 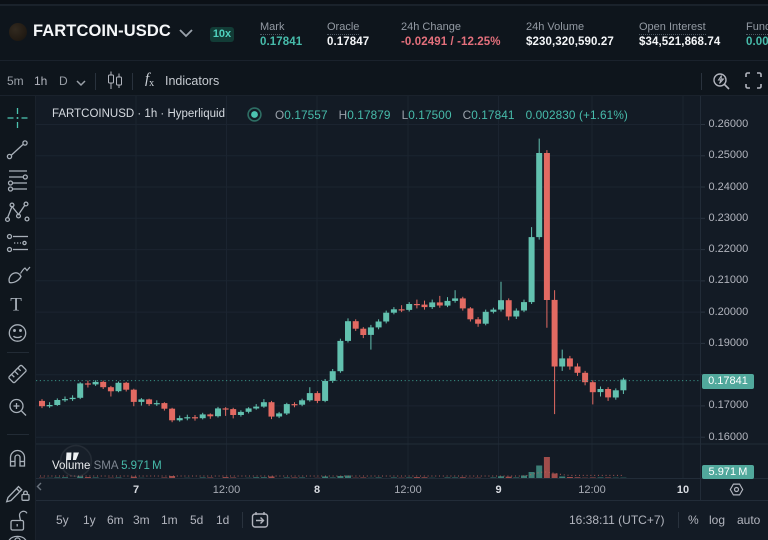 I want to click on svg-text: T, so click(x=16, y=305).